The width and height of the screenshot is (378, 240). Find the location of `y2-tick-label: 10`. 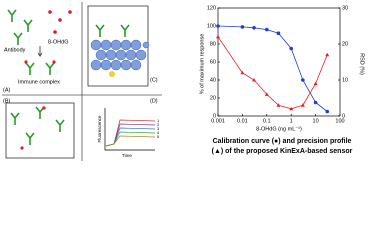

y2-tick-label: 10 is located at coordinates (345, 80).